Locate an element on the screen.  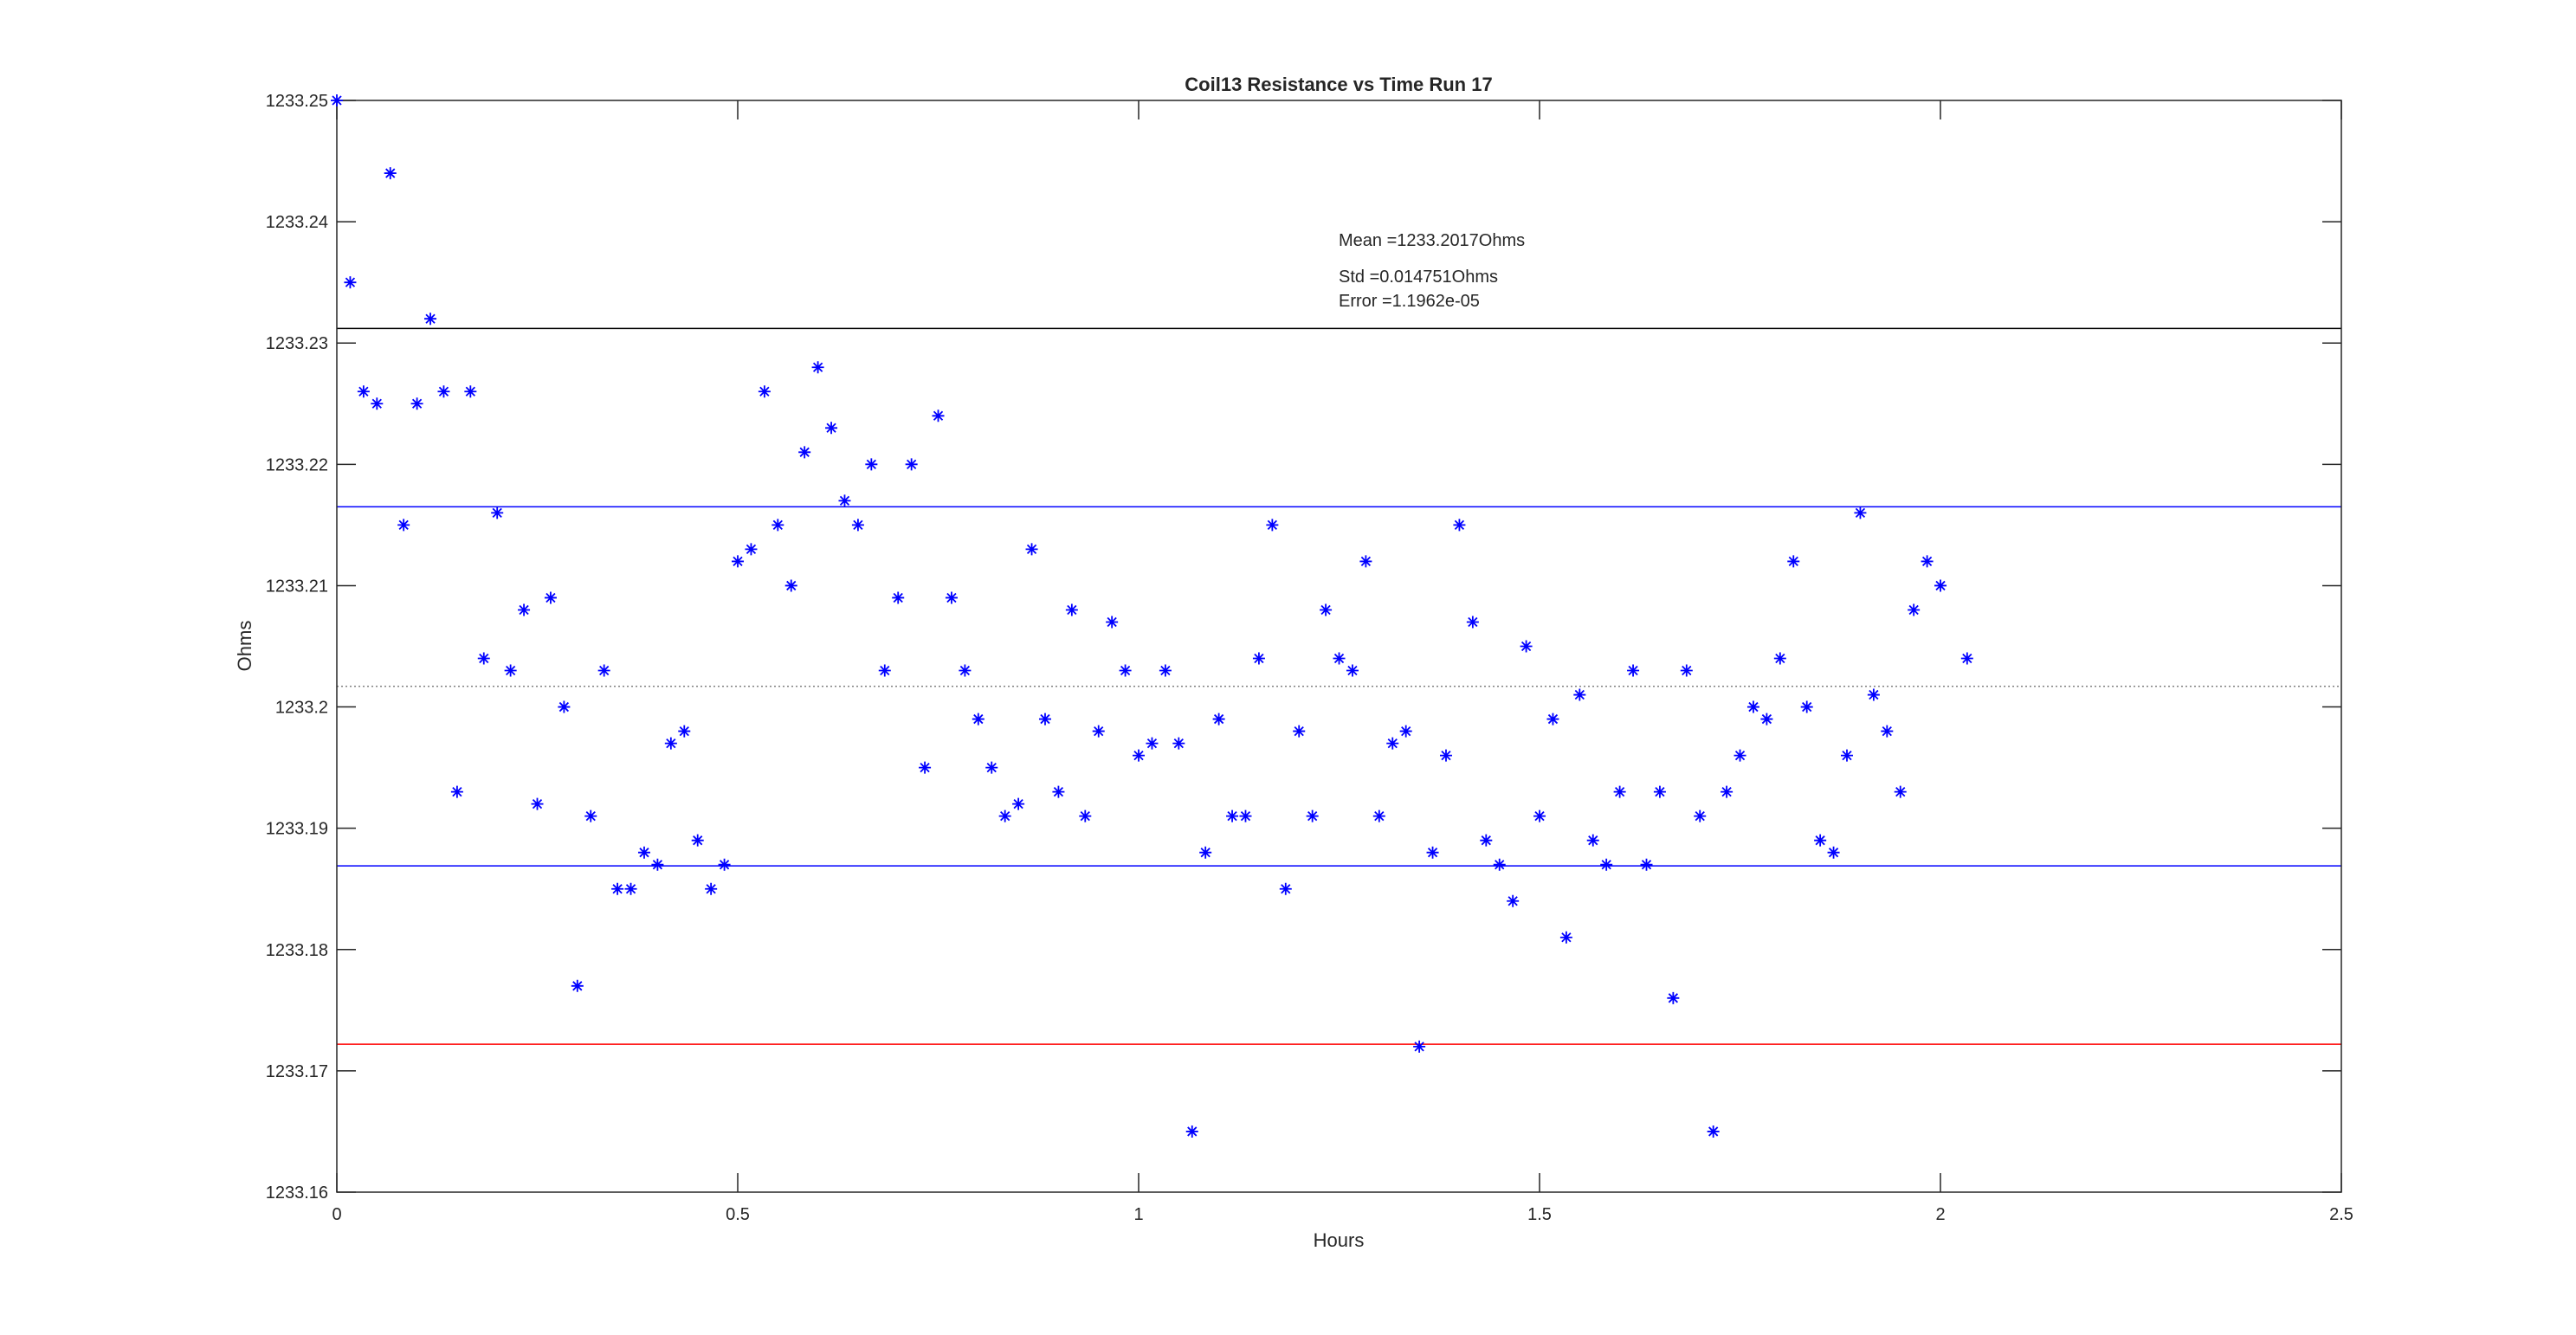
x-tick-label: 2 is located at coordinates (1940, 1215).